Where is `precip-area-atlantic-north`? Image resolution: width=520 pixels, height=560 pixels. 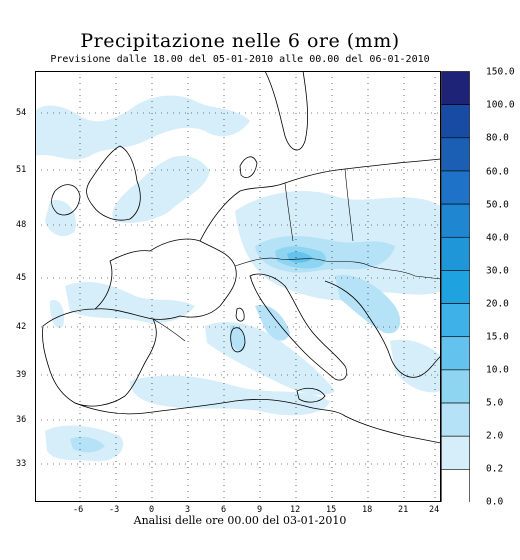 precip-area-atlantic-north is located at coordinates (142, 127).